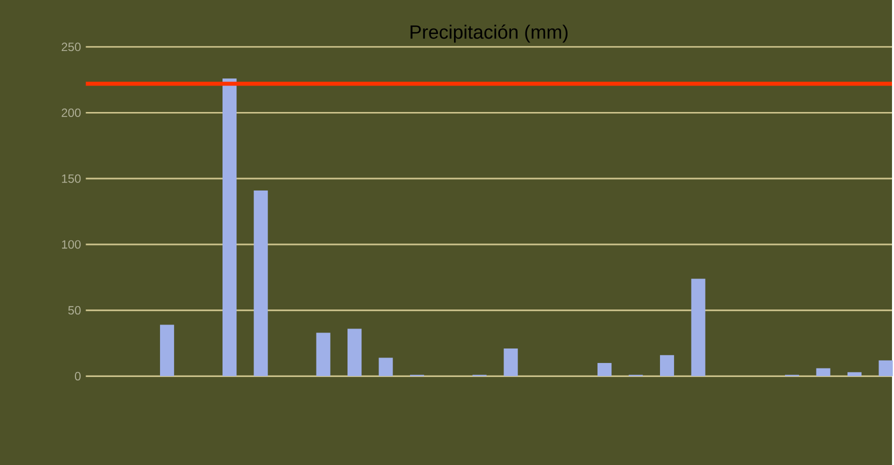  What do you see at coordinates (77, 376) in the screenshot?
I see `y-tick-label: 0` at bounding box center [77, 376].